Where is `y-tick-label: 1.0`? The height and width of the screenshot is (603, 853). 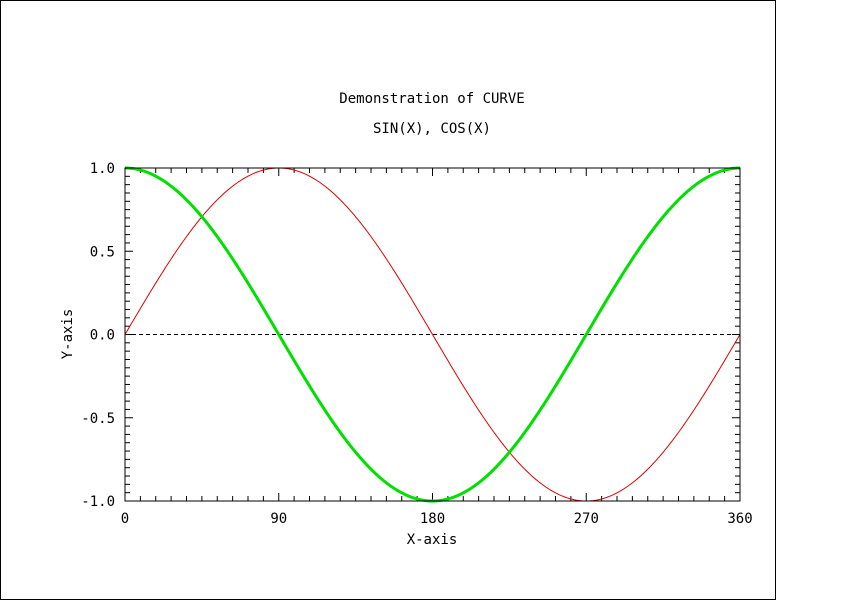
y-tick-label: 1.0 is located at coordinates (102, 169).